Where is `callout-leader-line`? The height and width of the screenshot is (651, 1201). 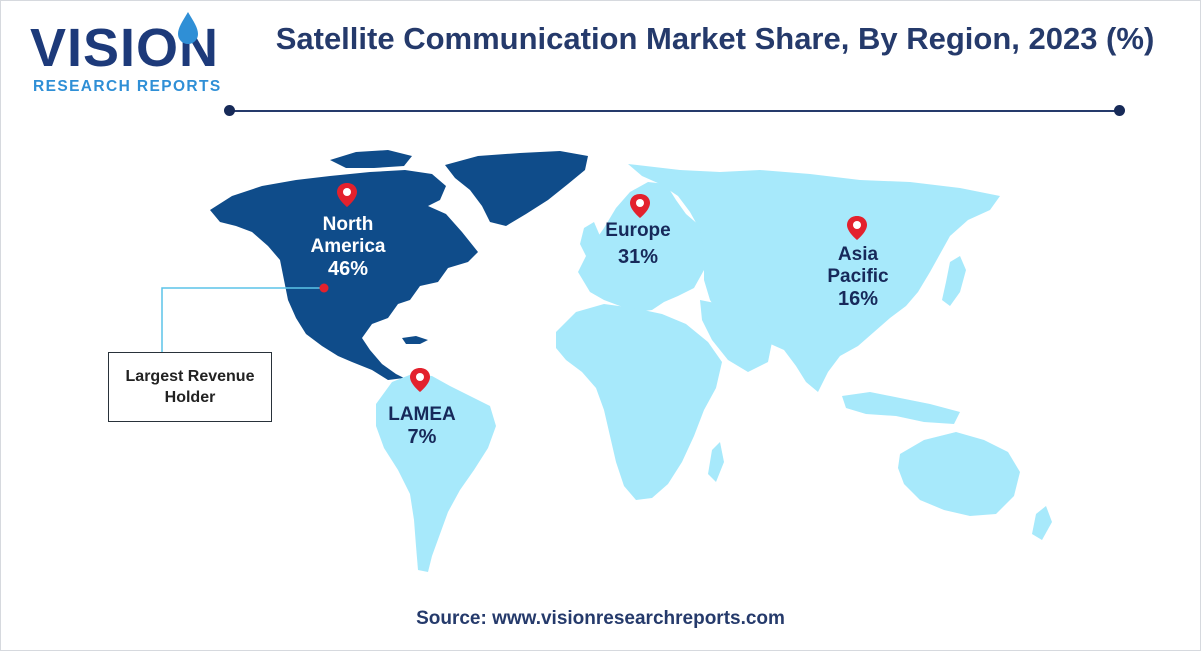
callout-leader-line is located at coordinates (242, 319).